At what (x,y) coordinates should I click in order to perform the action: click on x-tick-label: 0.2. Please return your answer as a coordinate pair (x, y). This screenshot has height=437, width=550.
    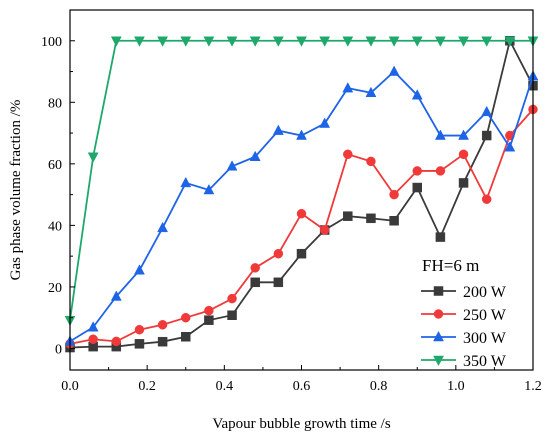
    Looking at the image, I should click on (147, 386).